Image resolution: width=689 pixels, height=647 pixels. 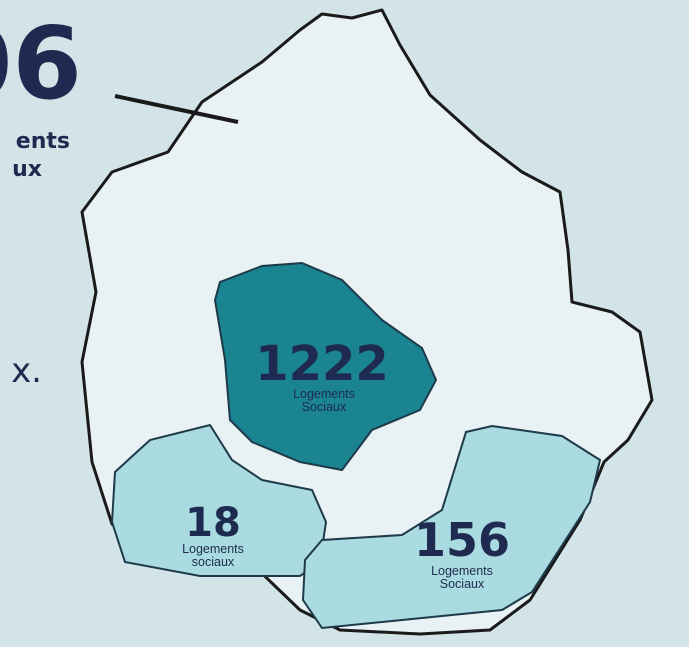 What do you see at coordinates (462, 540) in the screenshot?
I see `region-value: 156` at bounding box center [462, 540].